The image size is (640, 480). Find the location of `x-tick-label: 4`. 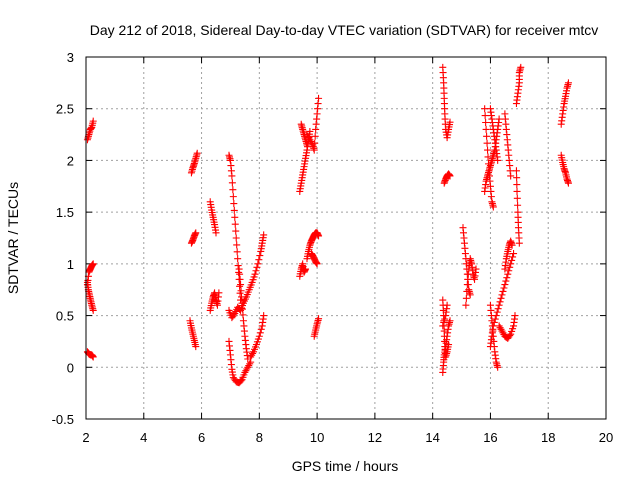

x-tick-label: 4 is located at coordinates (143, 437).